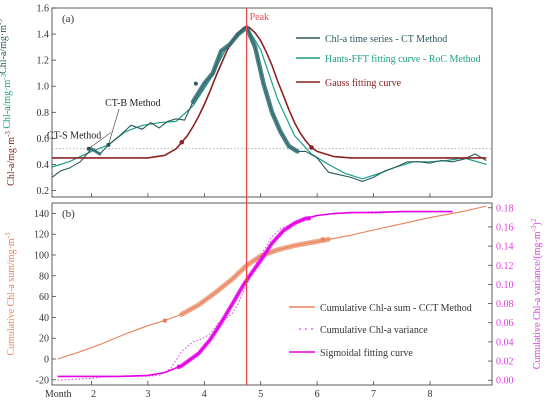 The height and width of the screenshot is (402, 550). I want to click on y-tick-label-right: 0.04, so click(505, 342).